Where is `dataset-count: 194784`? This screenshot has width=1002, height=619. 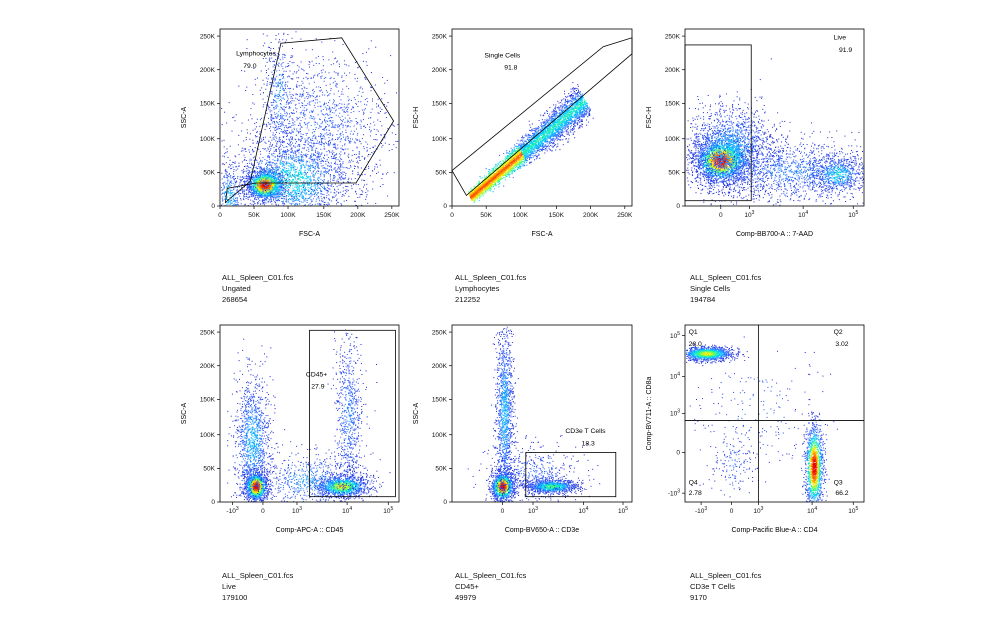
dataset-count: 194784 is located at coordinates (725, 299).